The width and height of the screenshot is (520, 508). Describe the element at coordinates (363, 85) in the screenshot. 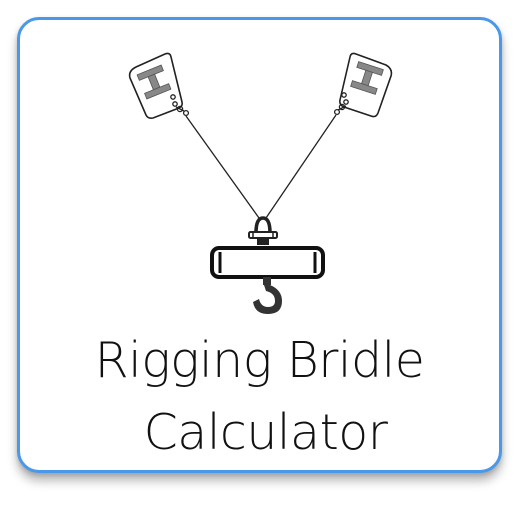

I see `beam-anchor-right-icon` at that location.